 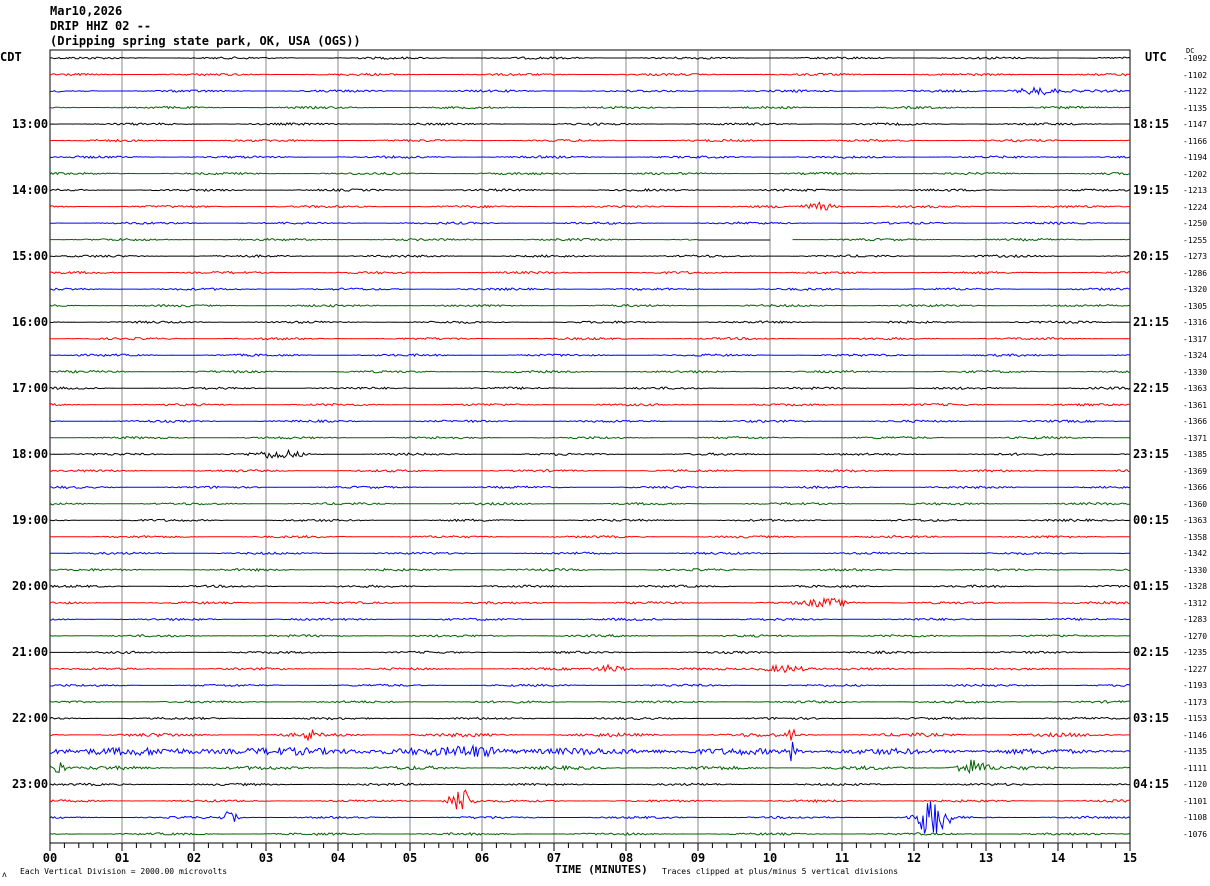 I want to click on x-tick-label: 00, so click(x=50, y=858).